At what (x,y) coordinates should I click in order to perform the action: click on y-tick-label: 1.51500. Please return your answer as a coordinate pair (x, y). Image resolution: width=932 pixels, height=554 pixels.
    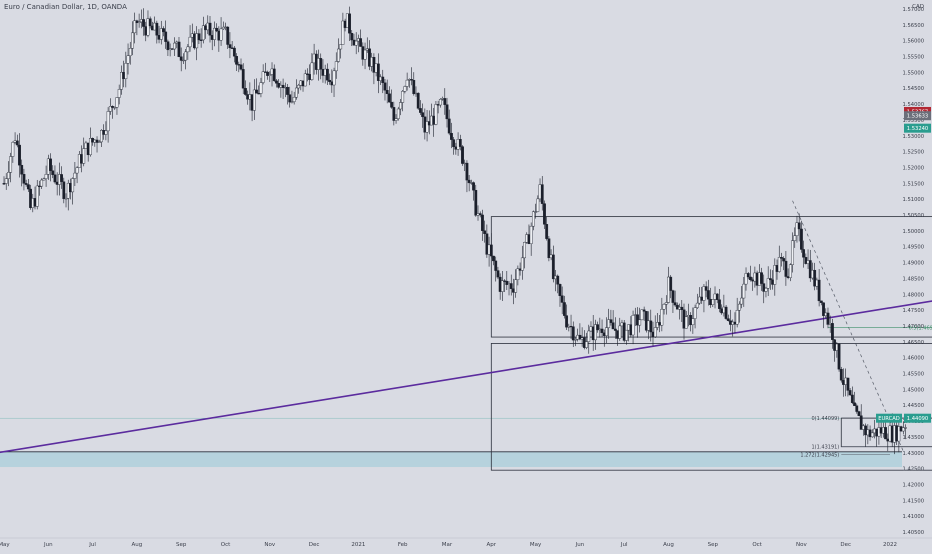
    Looking at the image, I should click on (913, 184).